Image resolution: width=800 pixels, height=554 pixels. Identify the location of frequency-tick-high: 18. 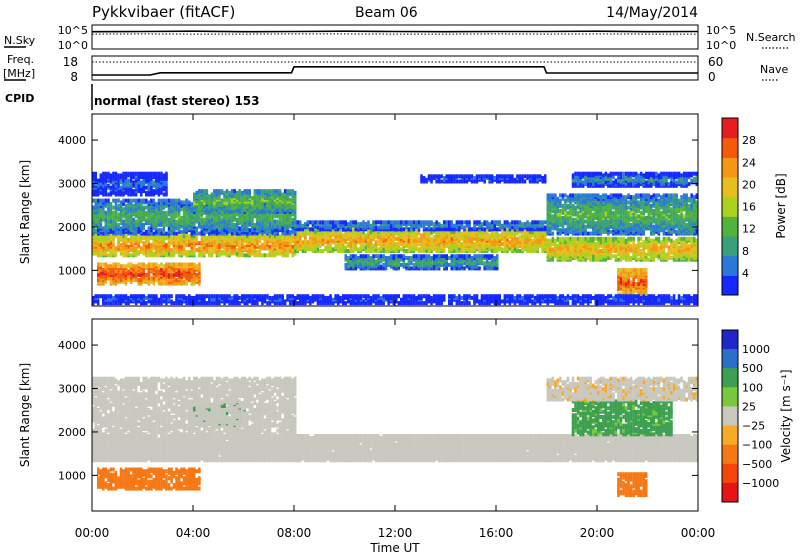
(70, 62).